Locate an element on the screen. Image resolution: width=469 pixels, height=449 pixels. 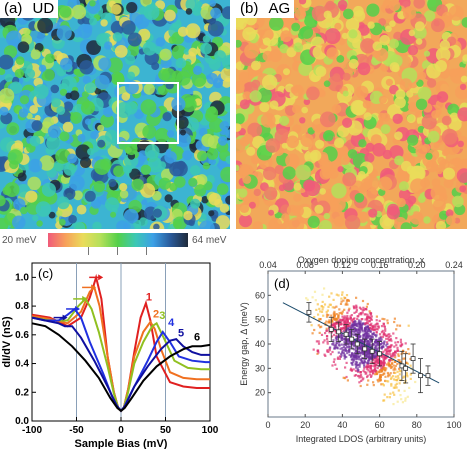
x-tick-label: 100 is located at coordinates (453, 425).